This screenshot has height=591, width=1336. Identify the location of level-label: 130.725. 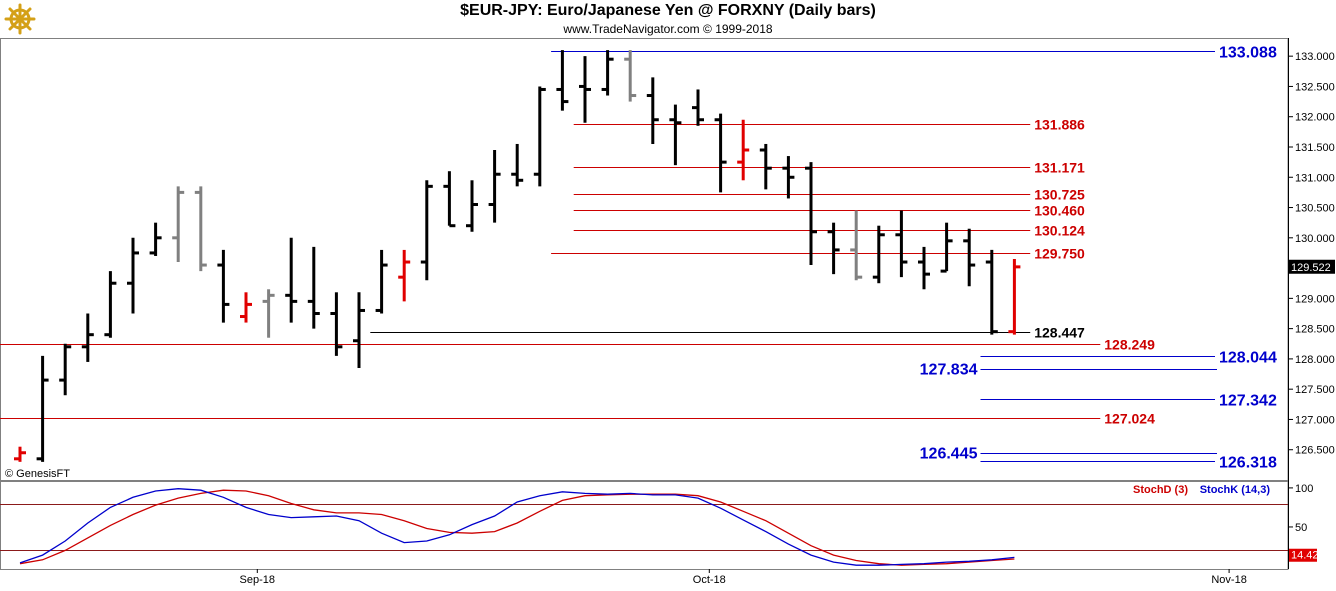
(1059, 195).